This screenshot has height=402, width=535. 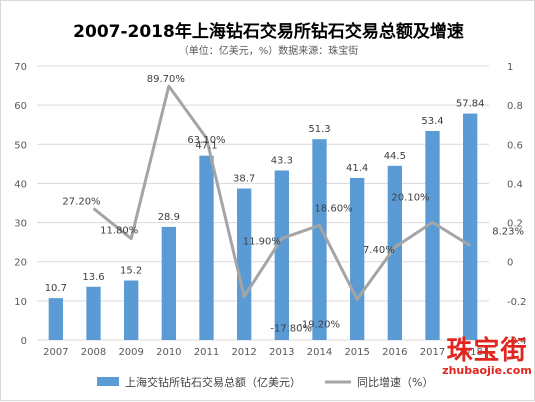 What do you see at coordinates (93, 277) in the screenshot?
I see `bar-data-label: 13.6` at bounding box center [93, 277].